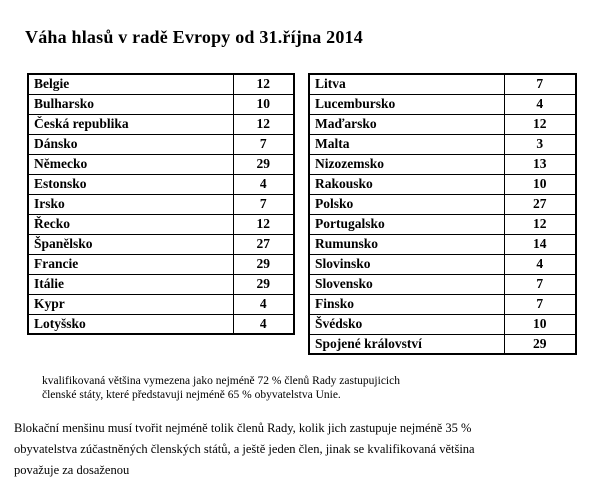 The width and height of the screenshot is (615, 485). I want to click on table-row: Rakousko 10, so click(442, 184).